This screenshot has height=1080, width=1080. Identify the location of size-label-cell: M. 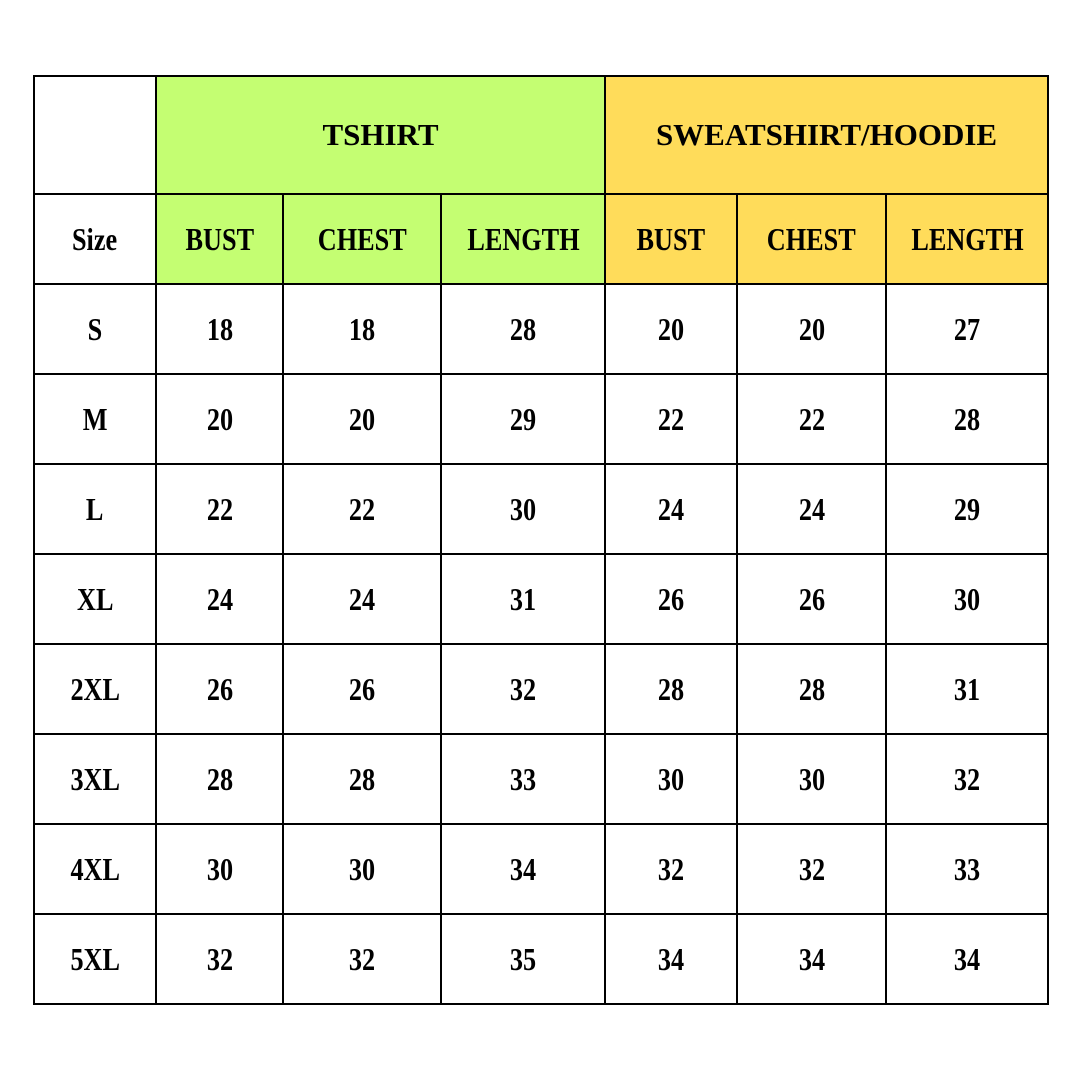
(95, 419).